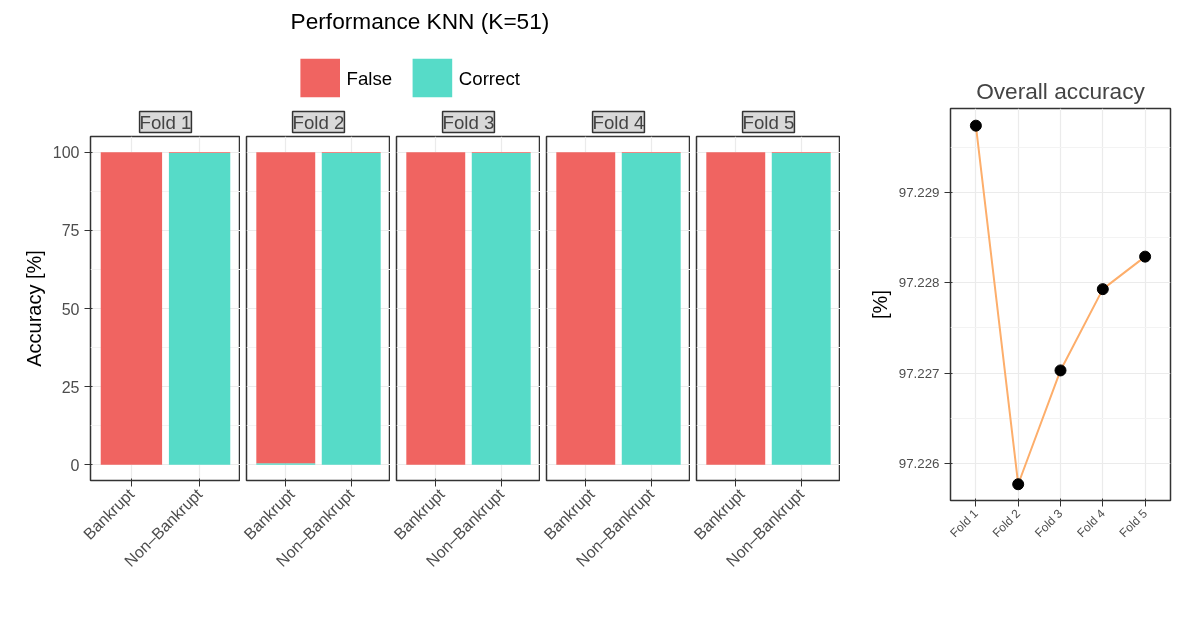 The height and width of the screenshot is (644, 1184). Describe the element at coordinates (879, 304) in the screenshot. I see `y-axis-title: [%]` at that location.